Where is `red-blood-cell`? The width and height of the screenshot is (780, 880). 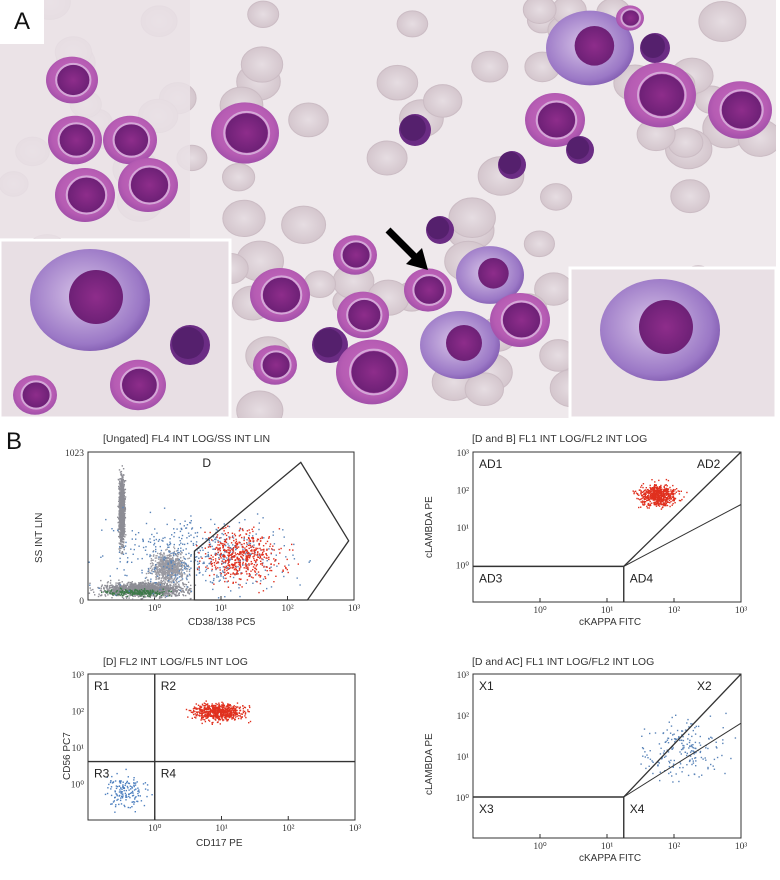
red-blood-cell is located at coordinates (690, 196).